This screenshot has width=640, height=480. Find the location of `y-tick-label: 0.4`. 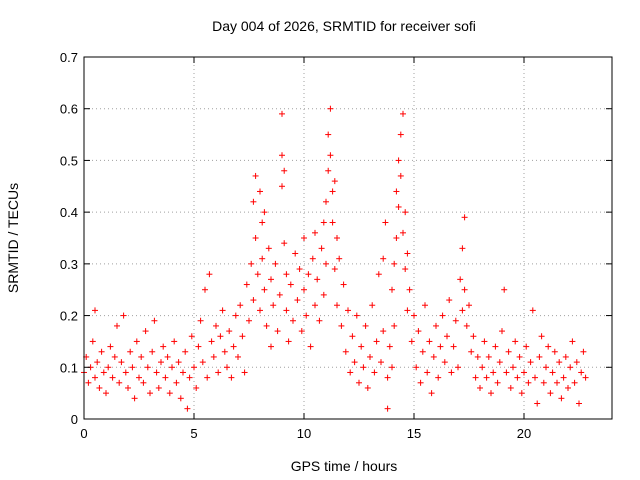

y-tick-label: 0.4 is located at coordinates (69, 212).